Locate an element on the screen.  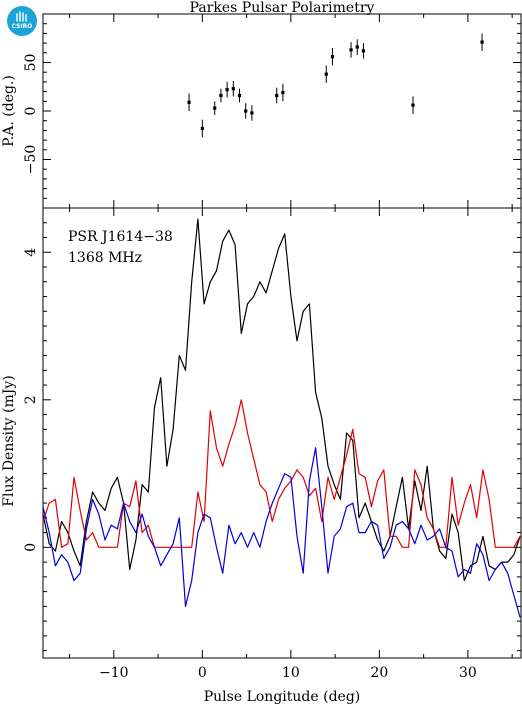
frequency-annotation: 1368 MHz is located at coordinates (105, 258).